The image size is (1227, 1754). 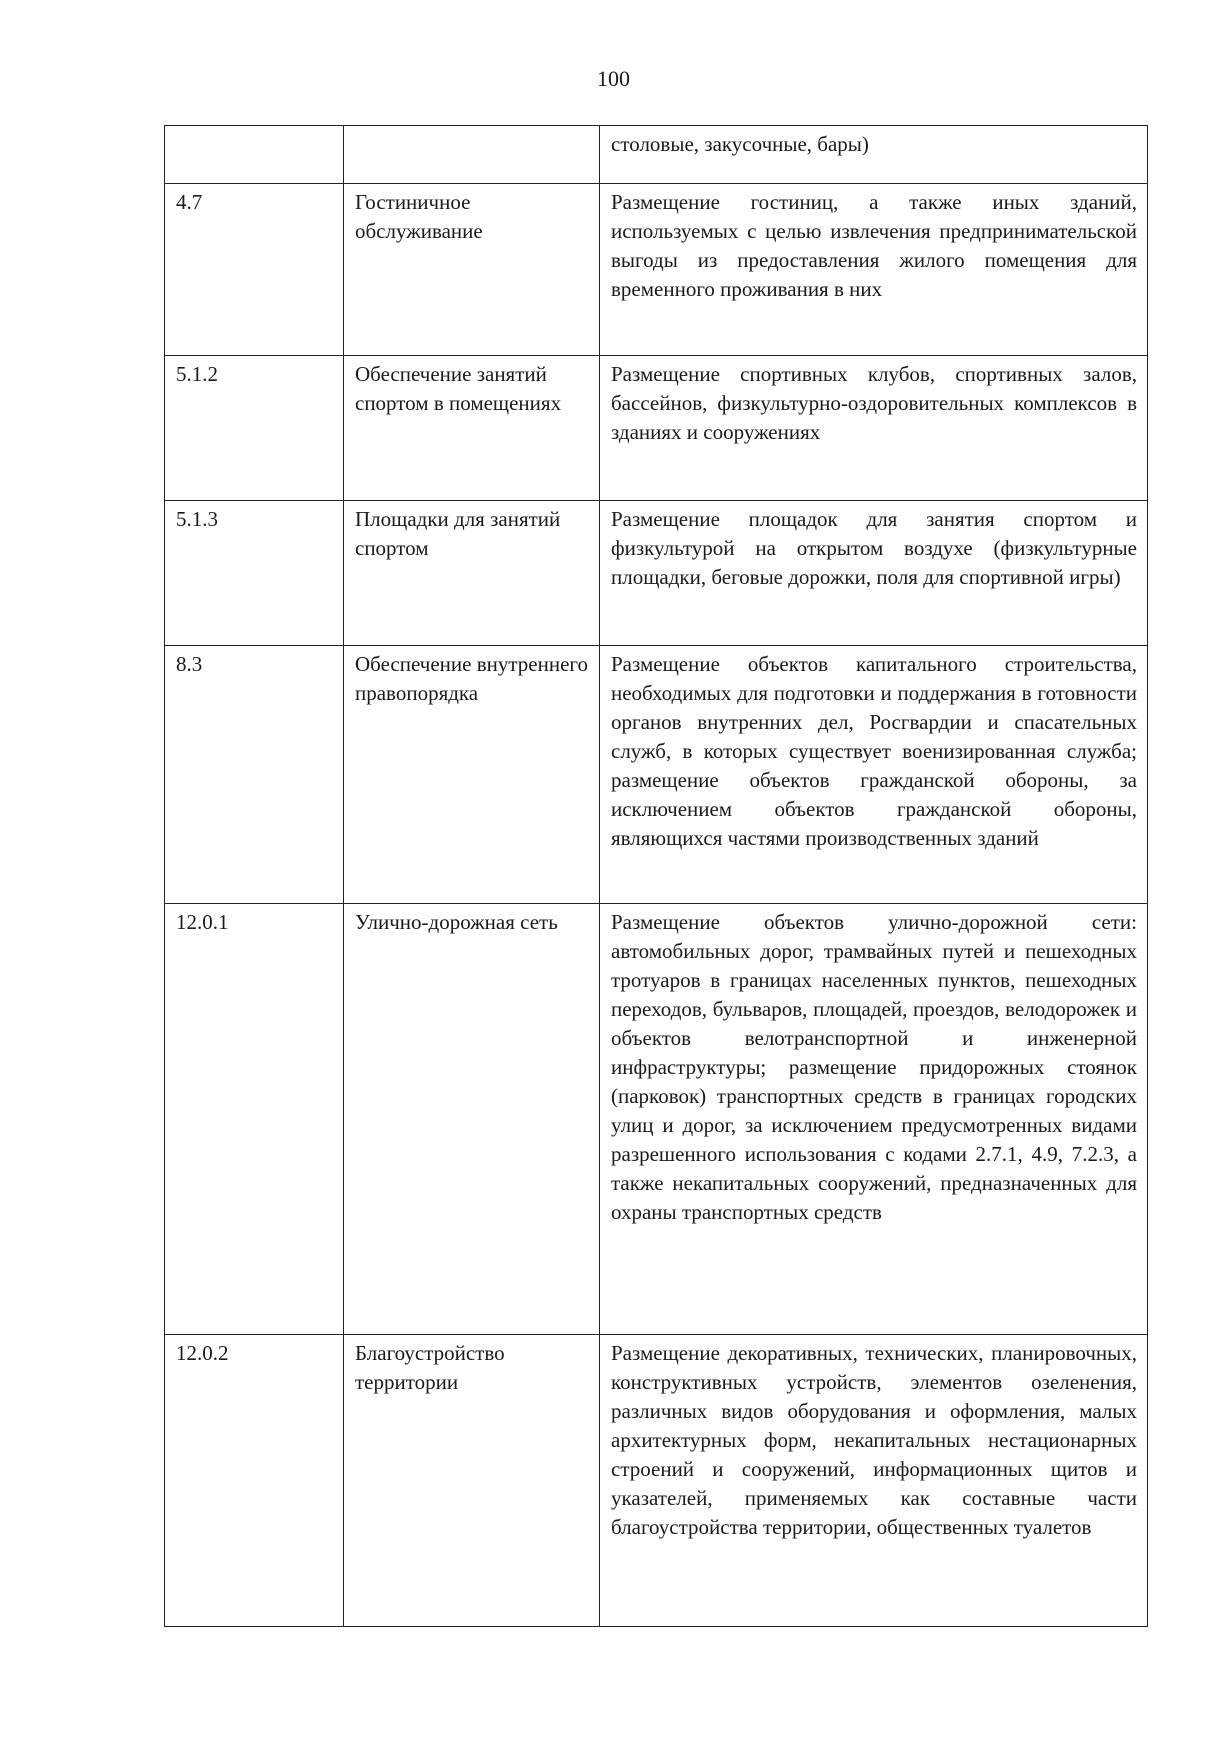 I want to click on name-cell: Гостиничное обслуживание, so click(x=471, y=269).